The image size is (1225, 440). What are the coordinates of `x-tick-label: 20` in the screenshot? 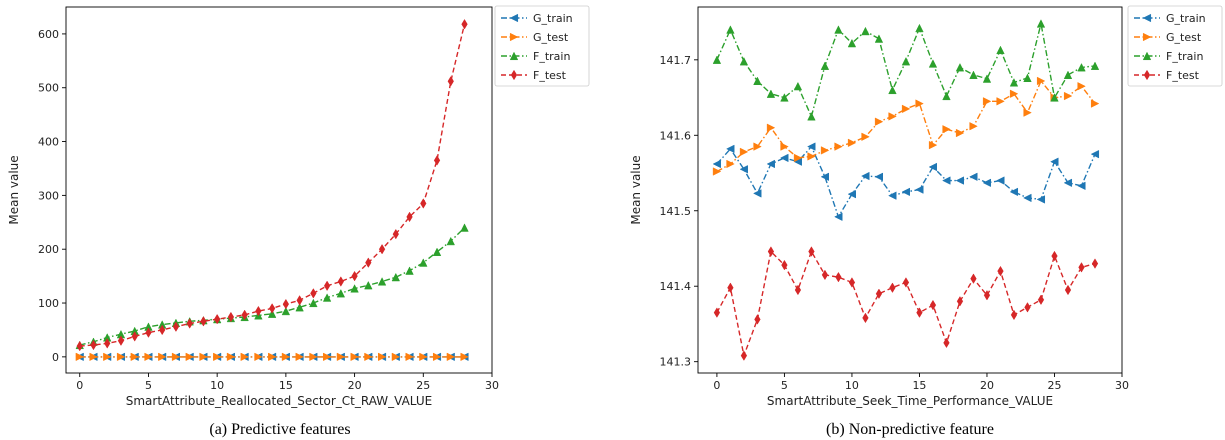 It's located at (987, 385).